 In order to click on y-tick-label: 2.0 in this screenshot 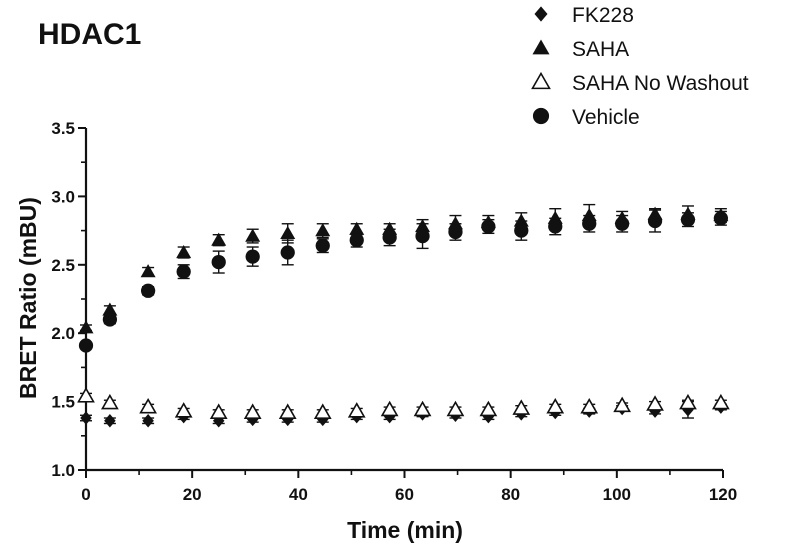, I will do `click(63, 333)`.